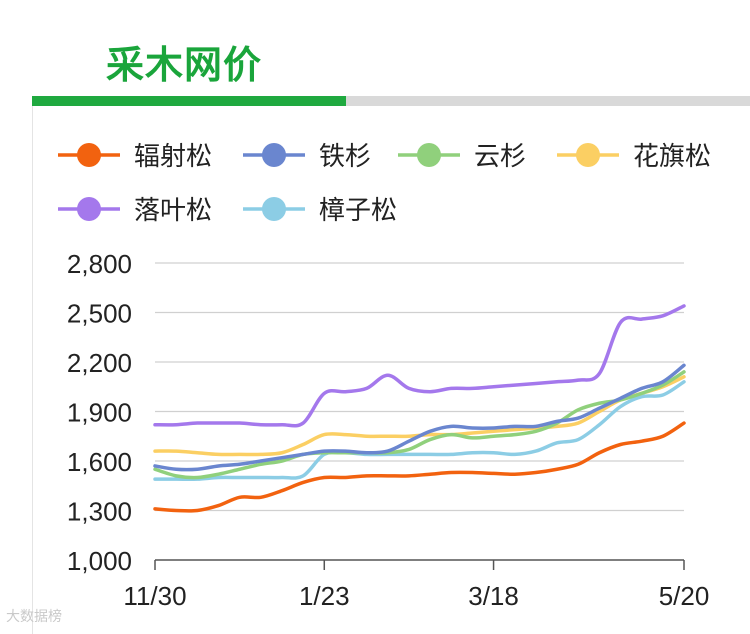 This screenshot has width=750, height=634. Describe the element at coordinates (416, 585) in the screenshot. I see `x-axis: 11/30 1/23 3/18 5/20` at that location.